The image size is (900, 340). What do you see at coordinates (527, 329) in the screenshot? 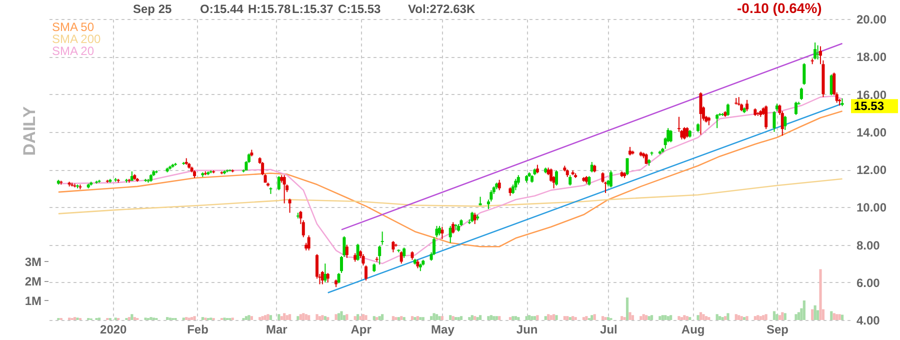
I see `x-tick-label: Jun` at bounding box center [527, 329].